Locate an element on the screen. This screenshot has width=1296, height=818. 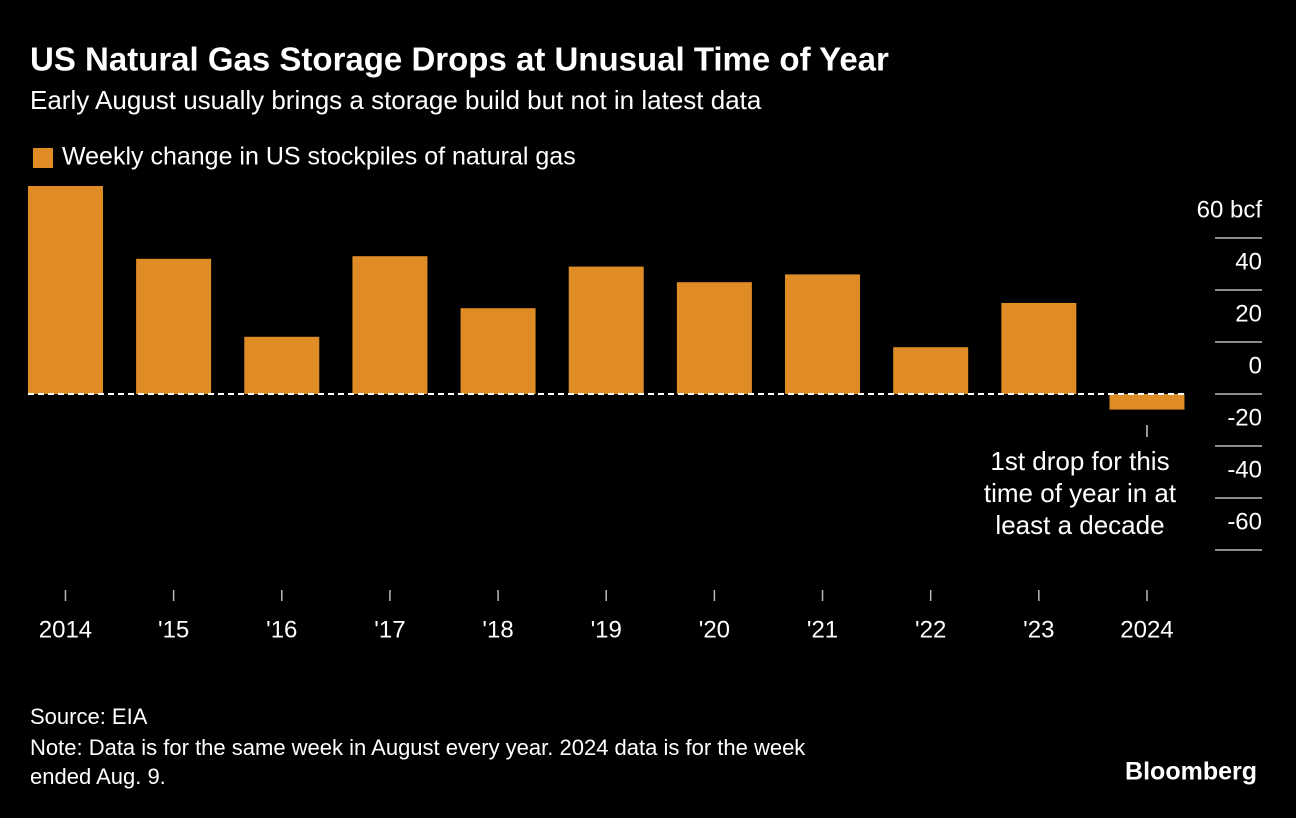
y-tick-label: 40 is located at coordinates (1248, 261).